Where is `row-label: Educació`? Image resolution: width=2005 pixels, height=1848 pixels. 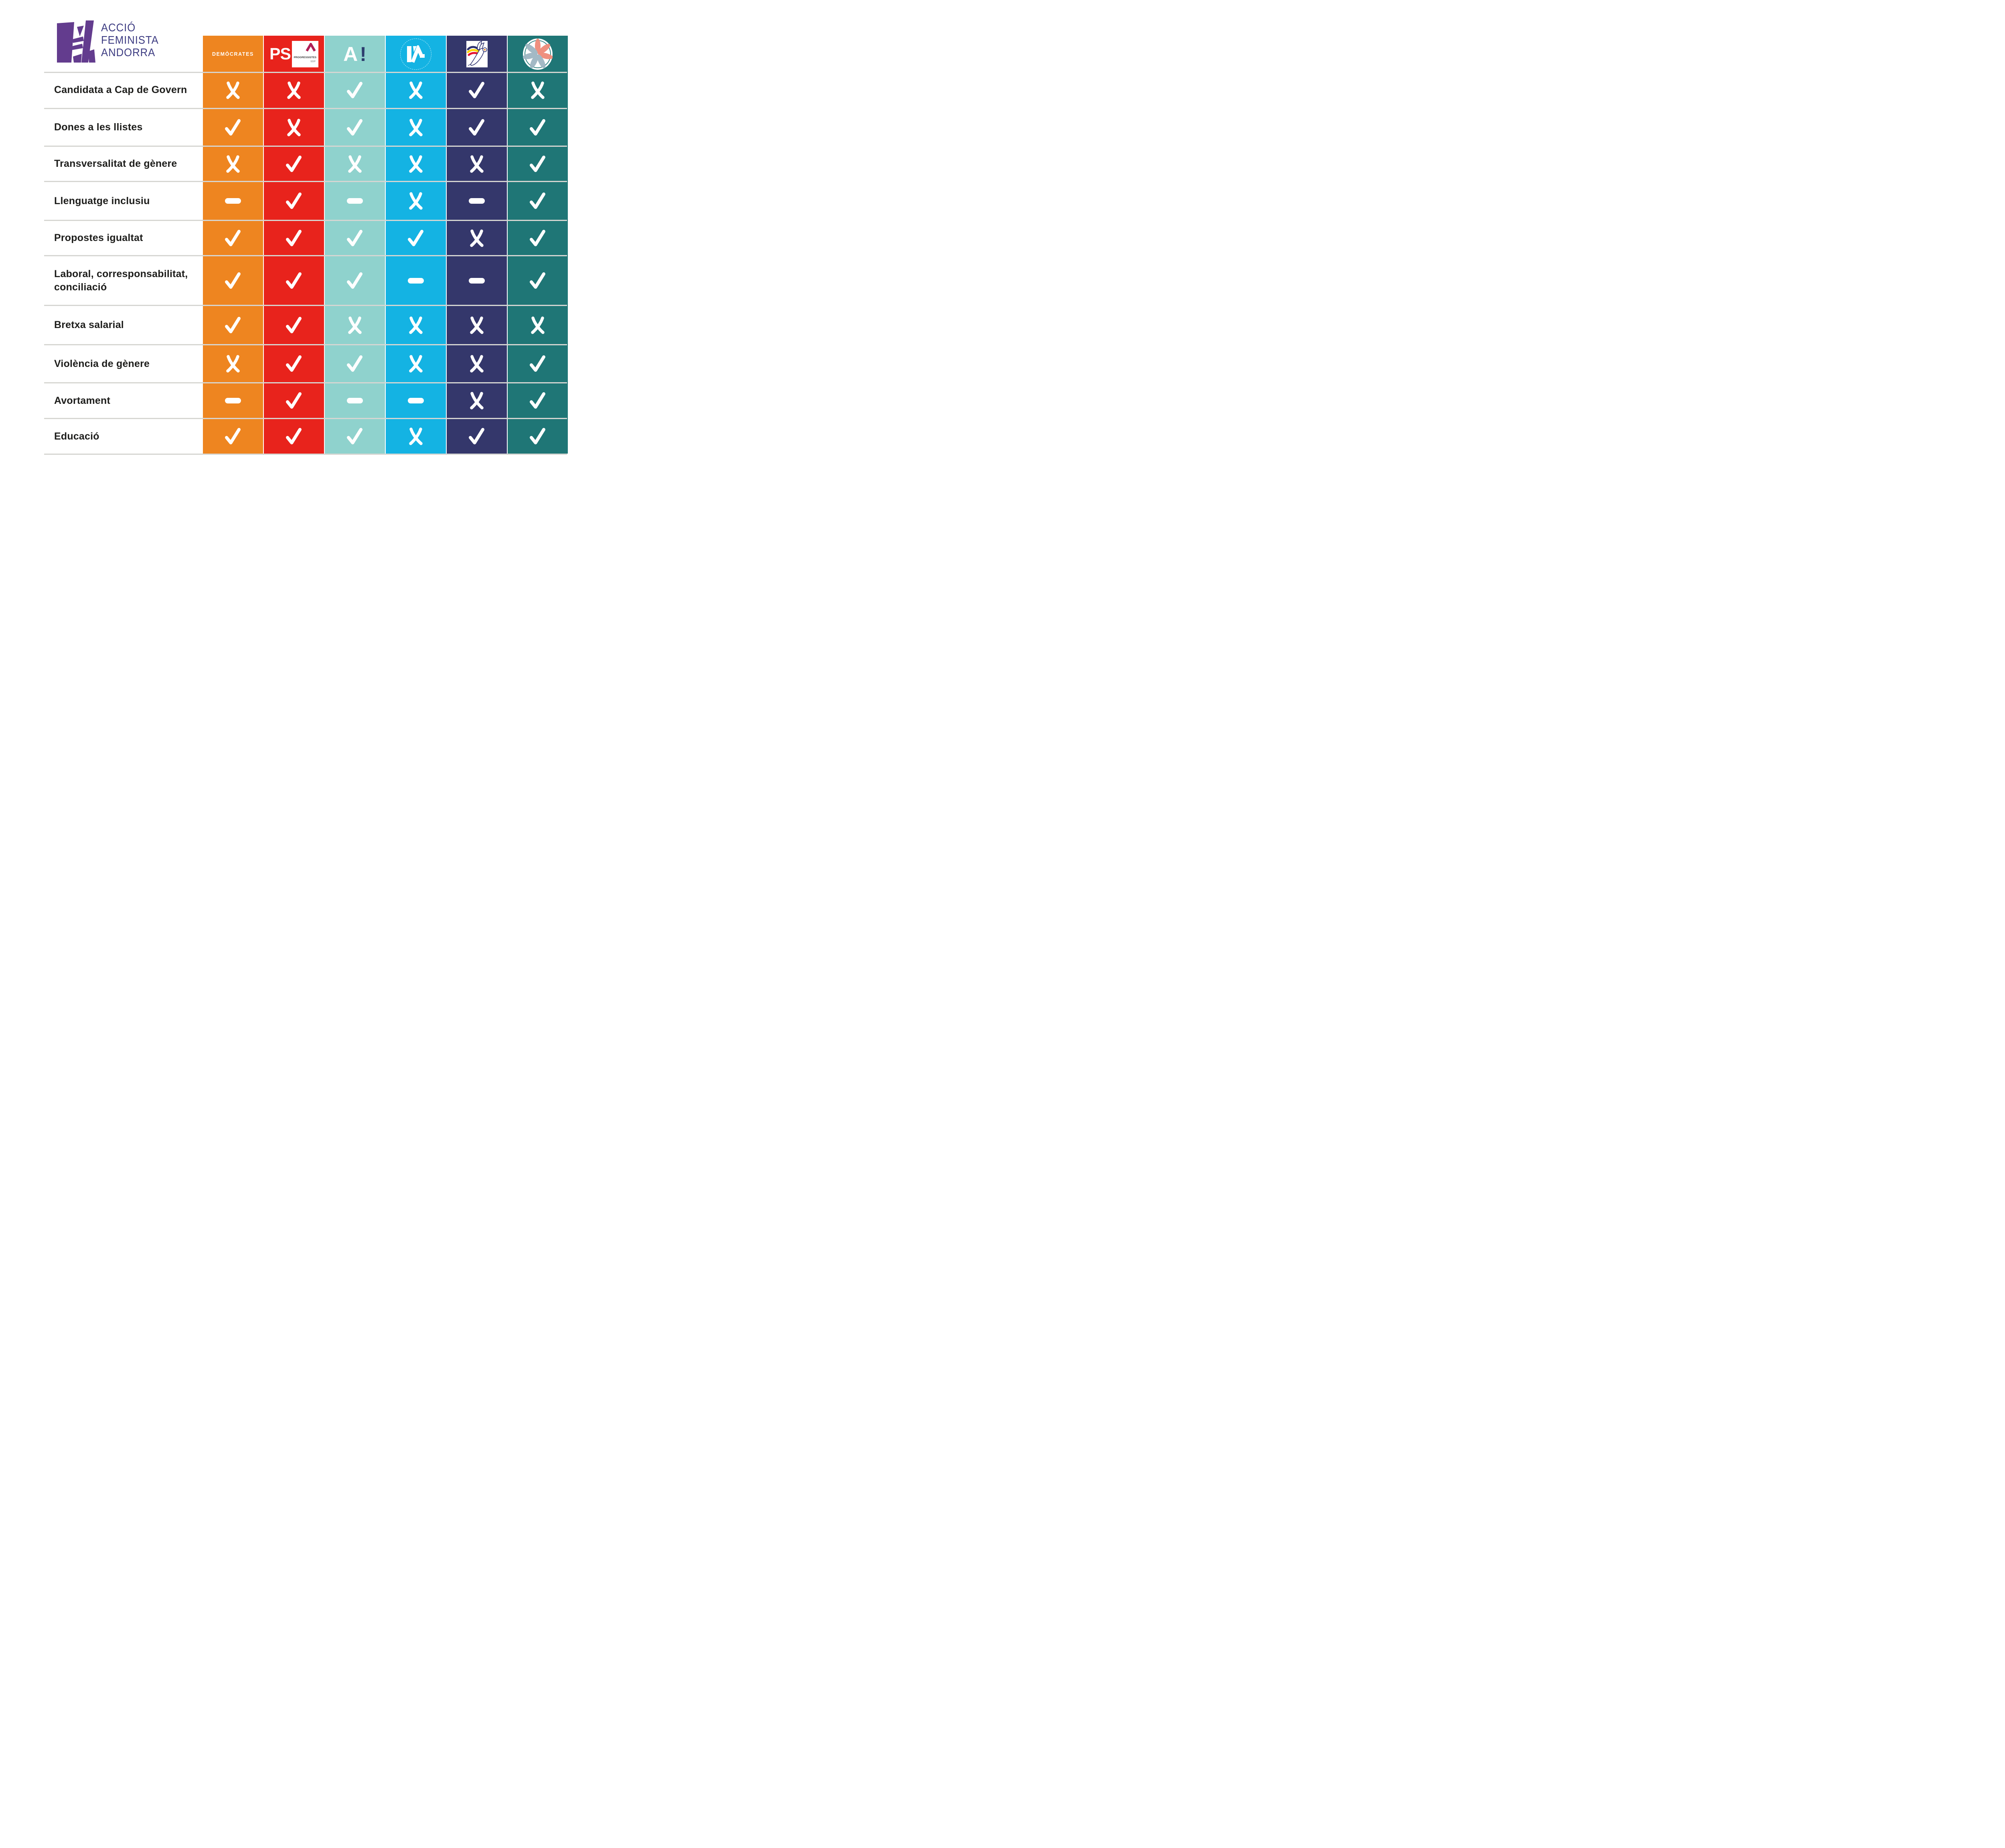
row-label: Educació is located at coordinates (77, 436).